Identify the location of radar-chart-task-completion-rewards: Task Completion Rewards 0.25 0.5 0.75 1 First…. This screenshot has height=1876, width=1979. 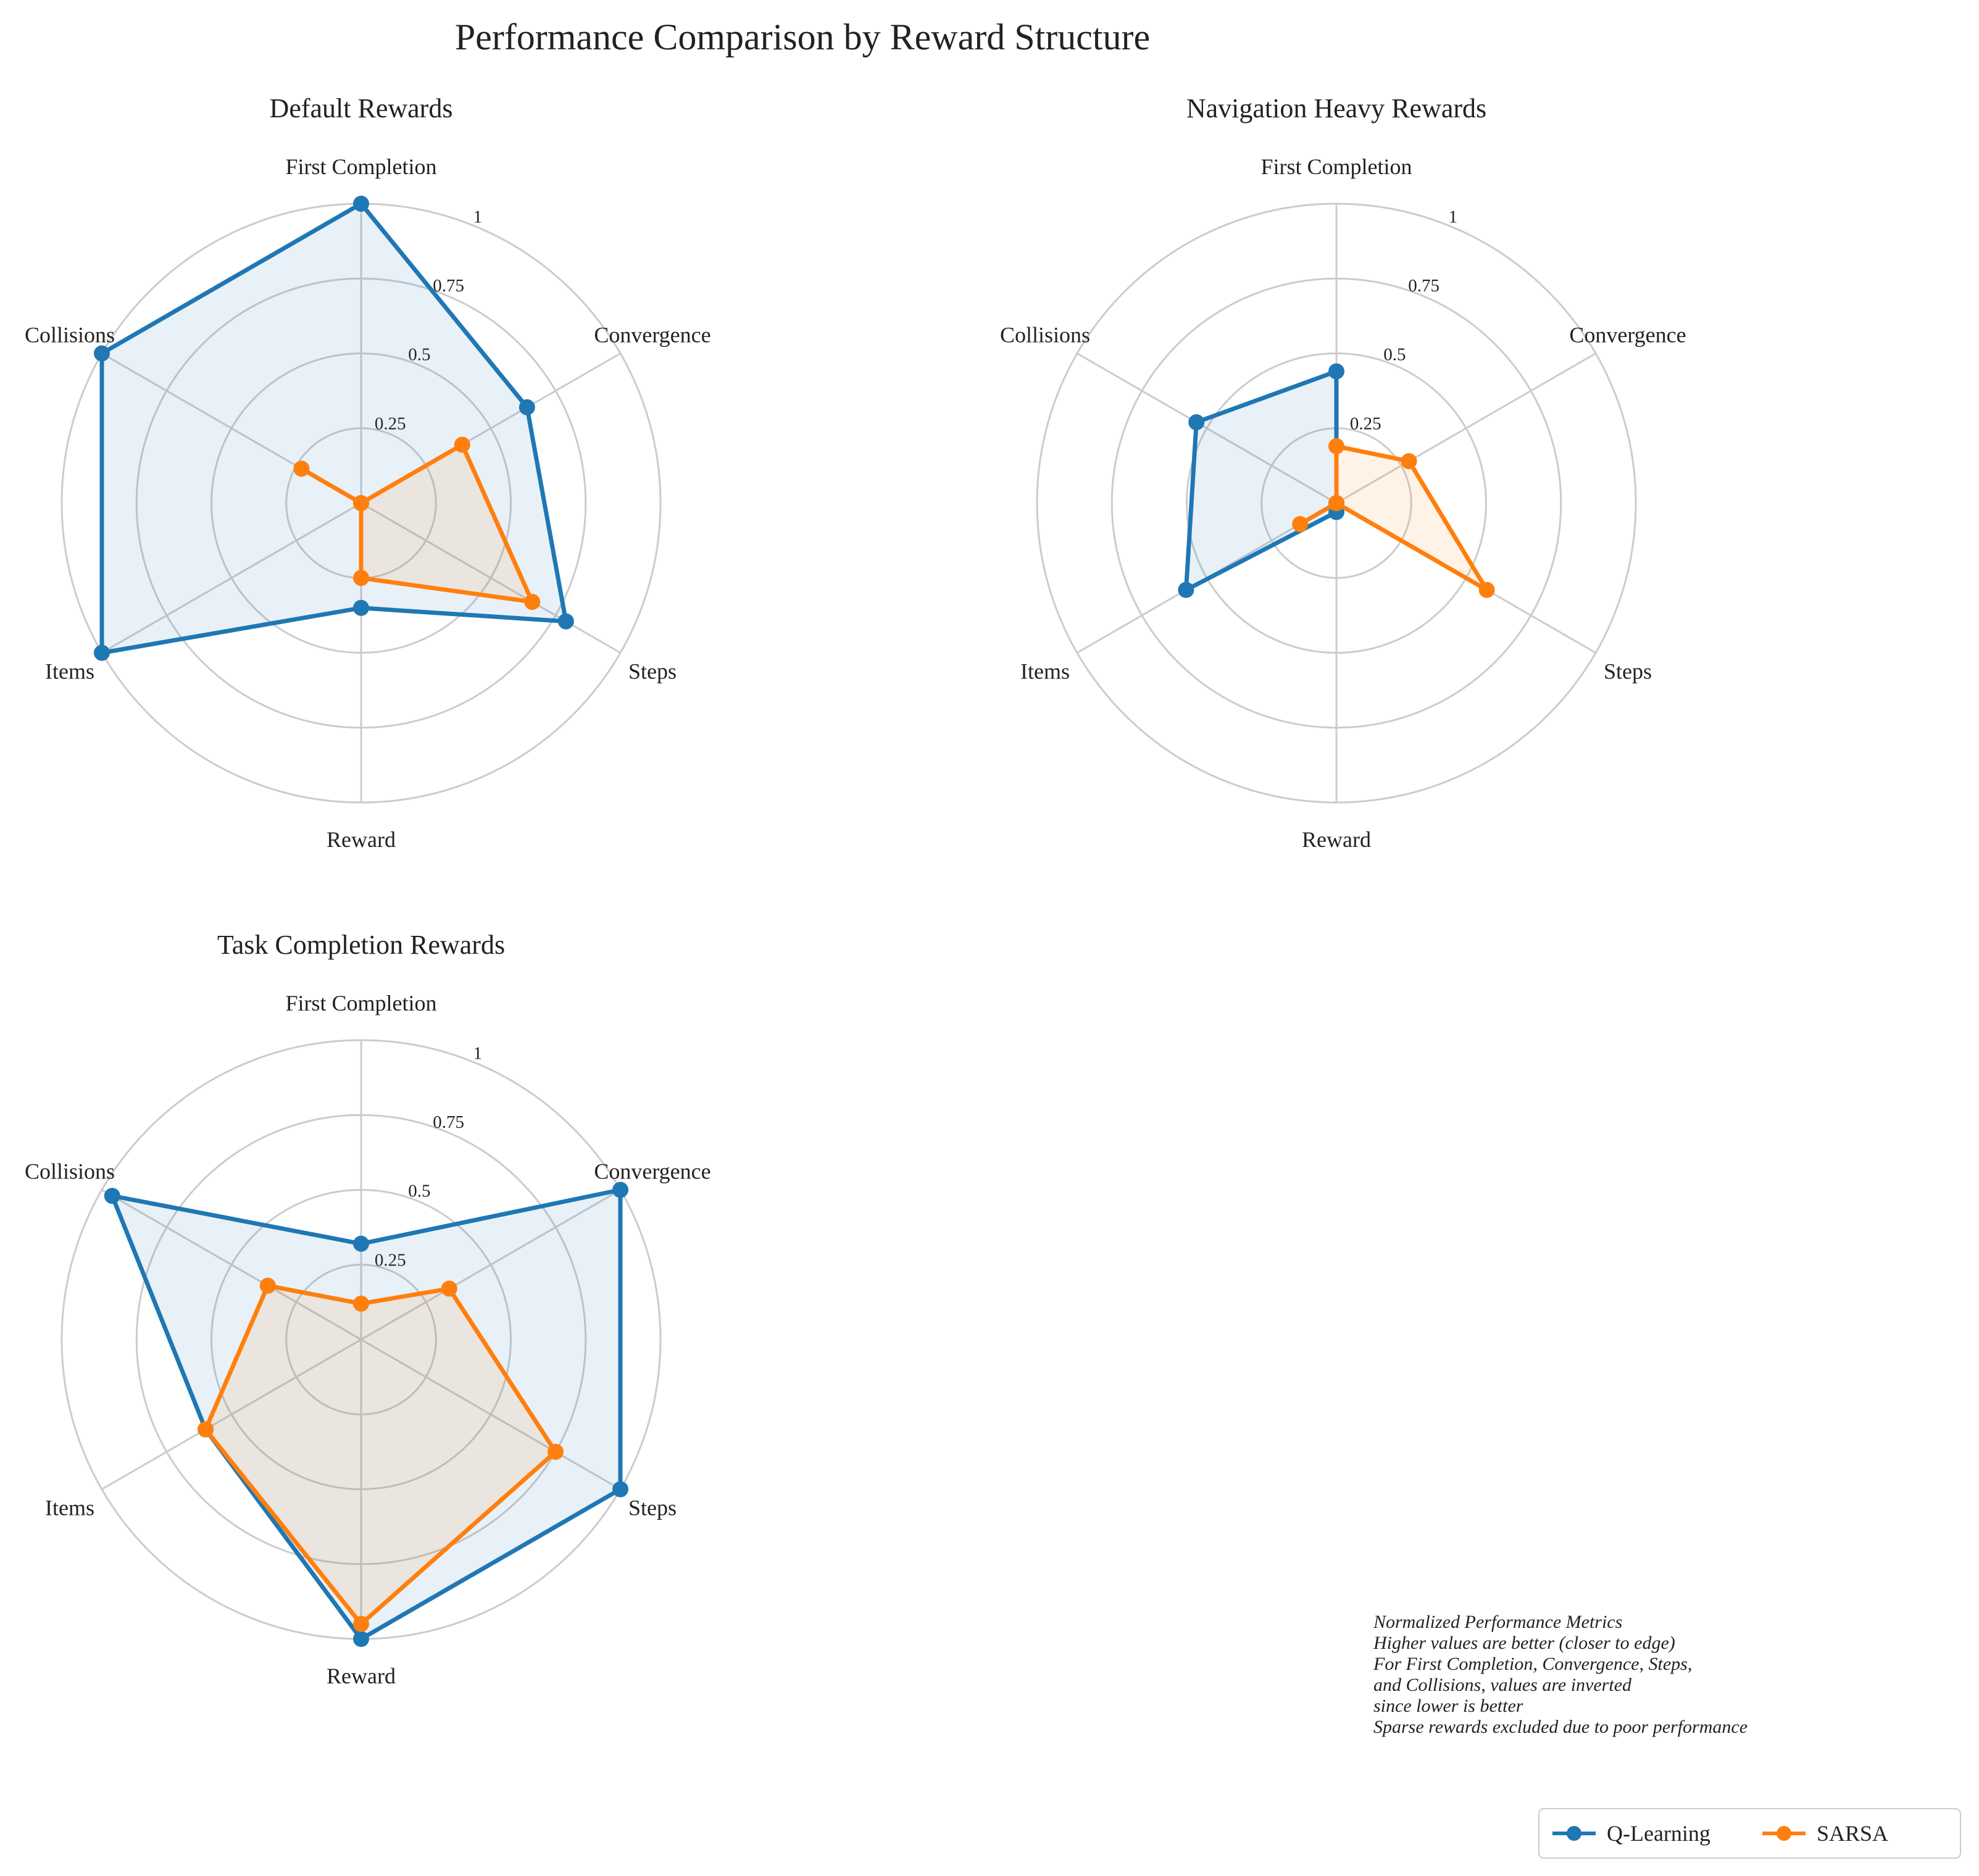
(368, 1309).